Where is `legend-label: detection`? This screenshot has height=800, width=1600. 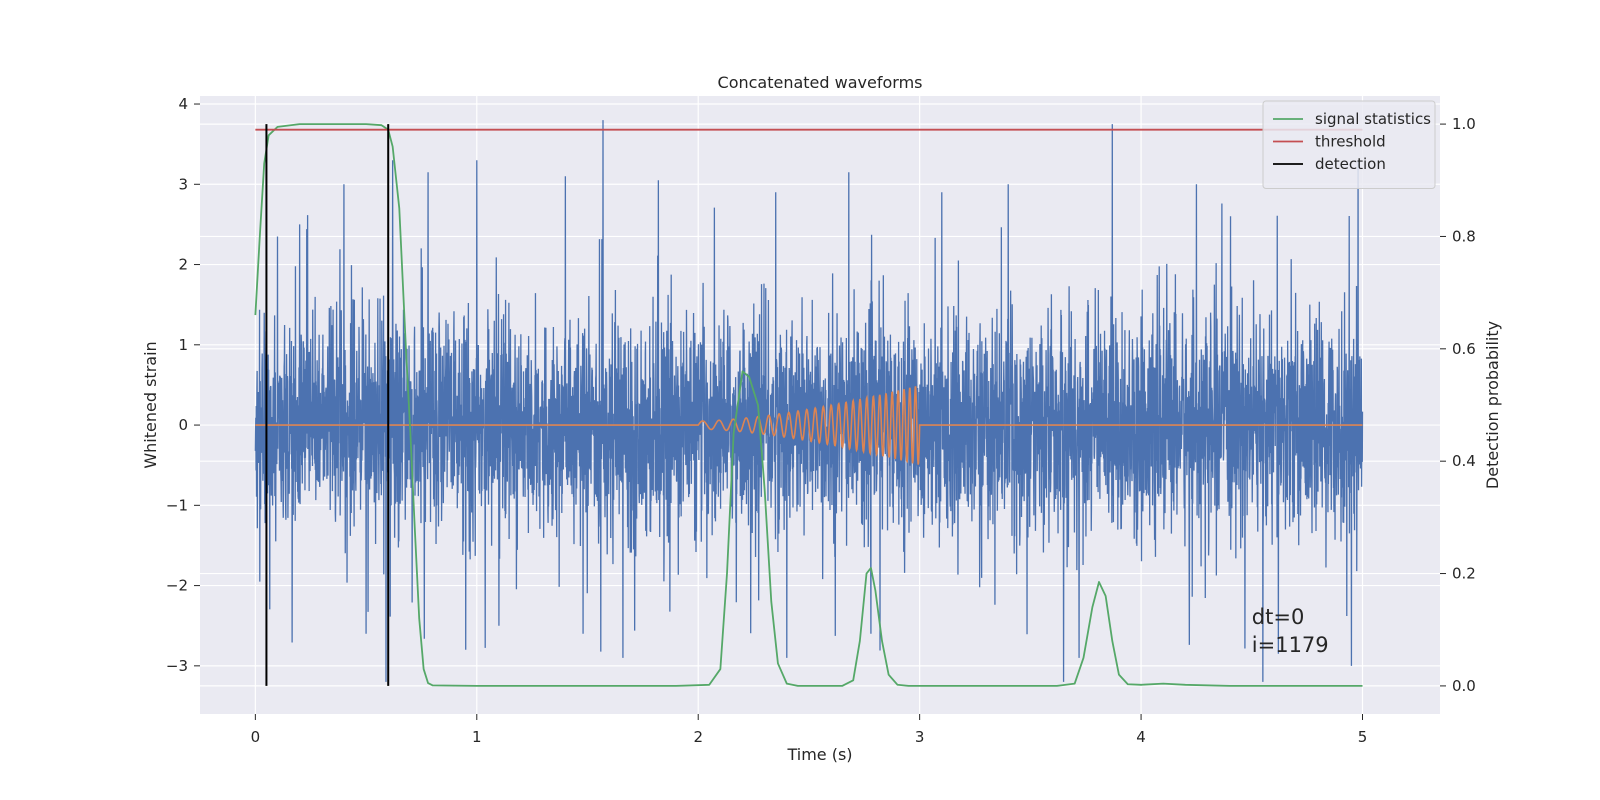 legend-label: detection is located at coordinates (1350, 164).